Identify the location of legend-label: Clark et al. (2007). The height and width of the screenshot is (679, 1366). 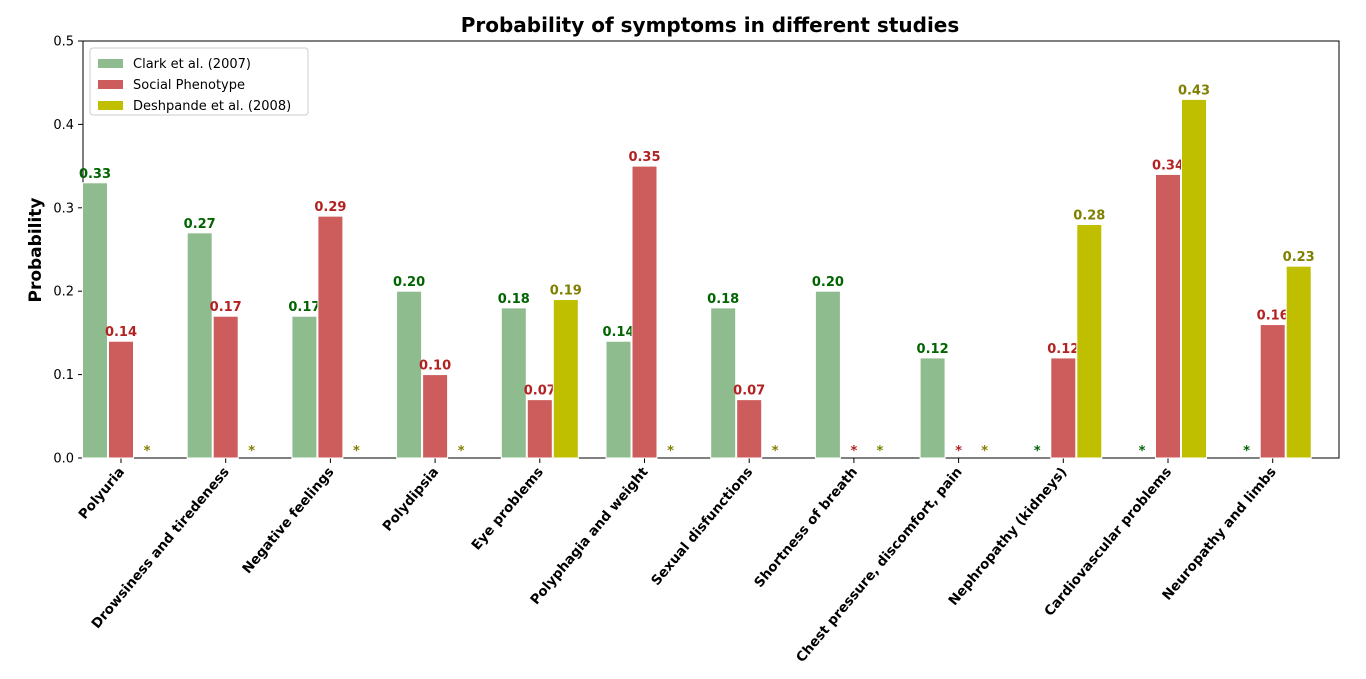
(192, 64).